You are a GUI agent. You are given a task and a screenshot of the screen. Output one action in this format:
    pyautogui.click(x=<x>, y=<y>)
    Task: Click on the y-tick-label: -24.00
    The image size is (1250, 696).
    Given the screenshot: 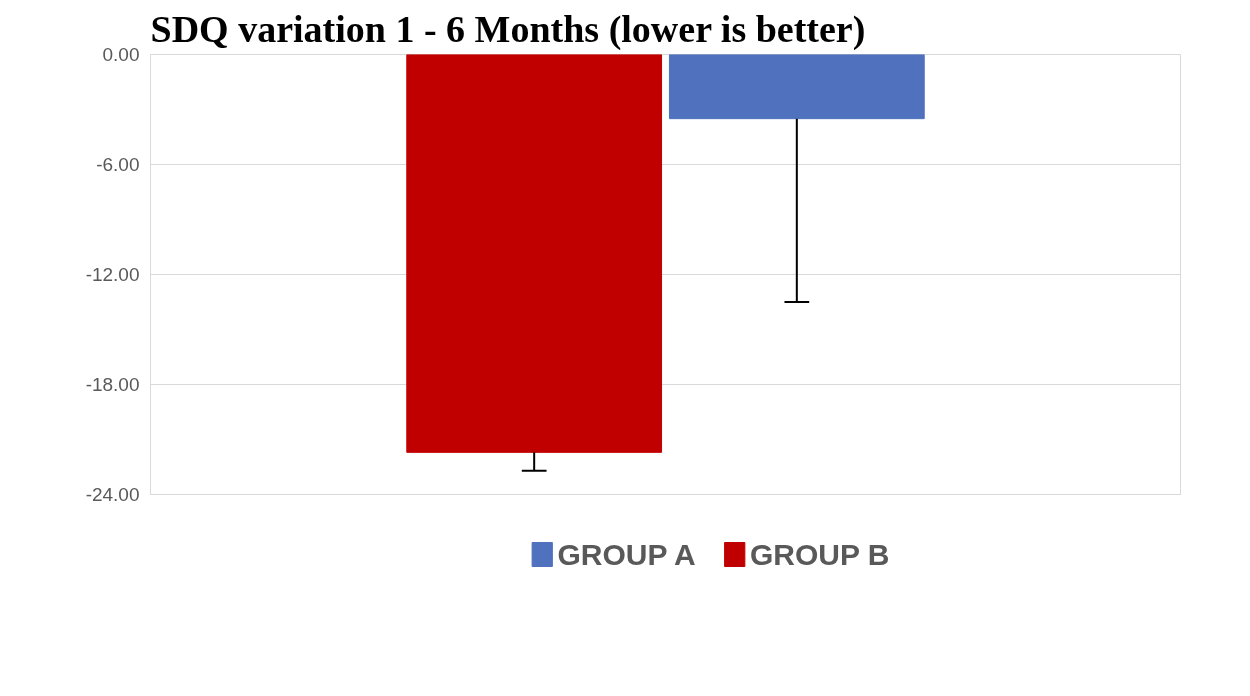 What is the action you would take?
    pyautogui.click(x=112, y=494)
    